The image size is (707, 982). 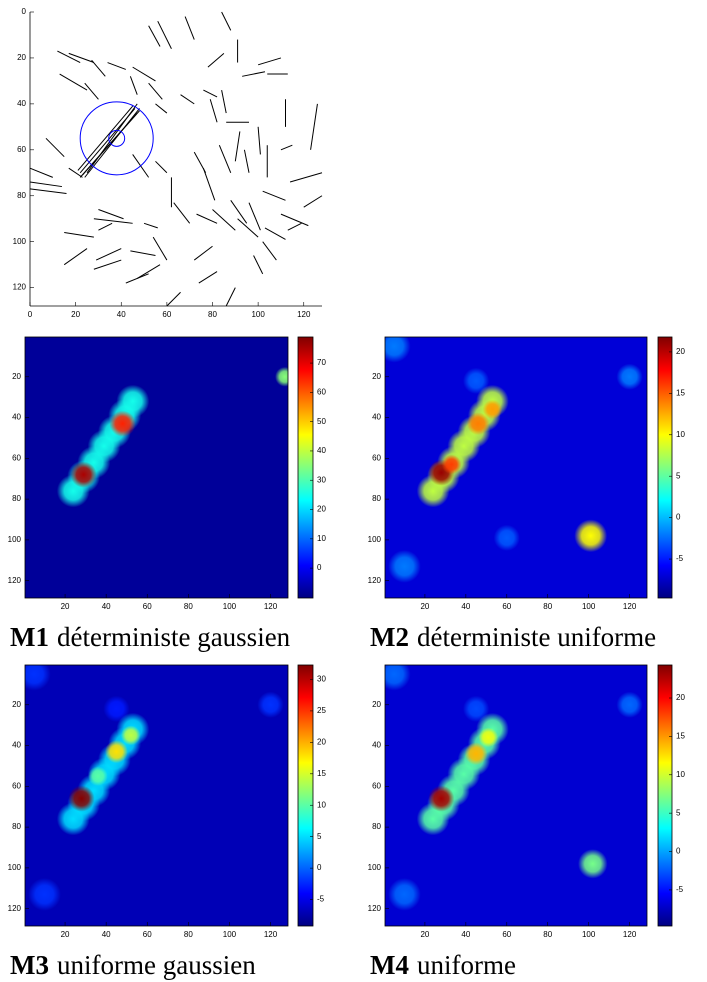 What do you see at coordinates (678, 475) in the screenshot?
I see `colorbar-tick-label: 5` at bounding box center [678, 475].